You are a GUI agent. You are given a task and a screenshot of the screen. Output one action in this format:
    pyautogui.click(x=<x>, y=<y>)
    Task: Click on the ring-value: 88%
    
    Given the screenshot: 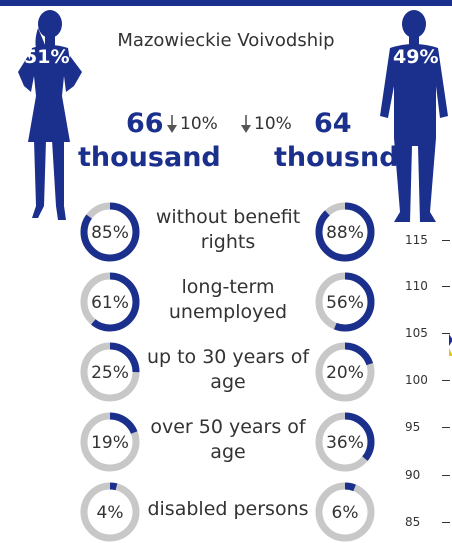 What is the action you would take?
    pyautogui.click(x=345, y=233)
    